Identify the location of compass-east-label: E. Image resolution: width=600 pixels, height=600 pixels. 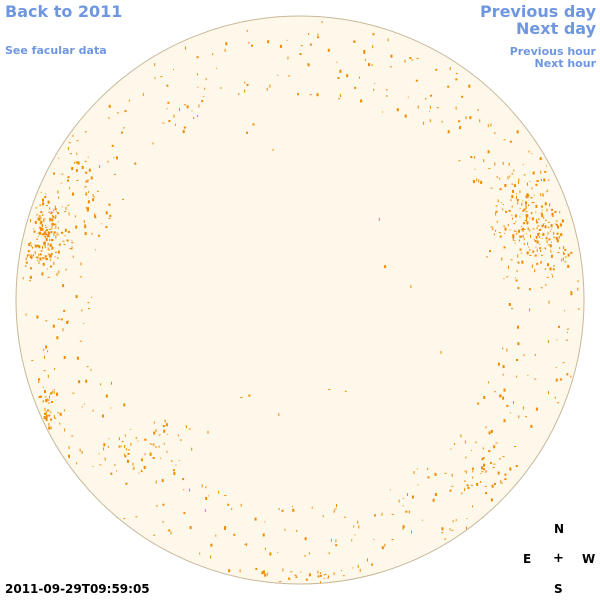
(527, 559).